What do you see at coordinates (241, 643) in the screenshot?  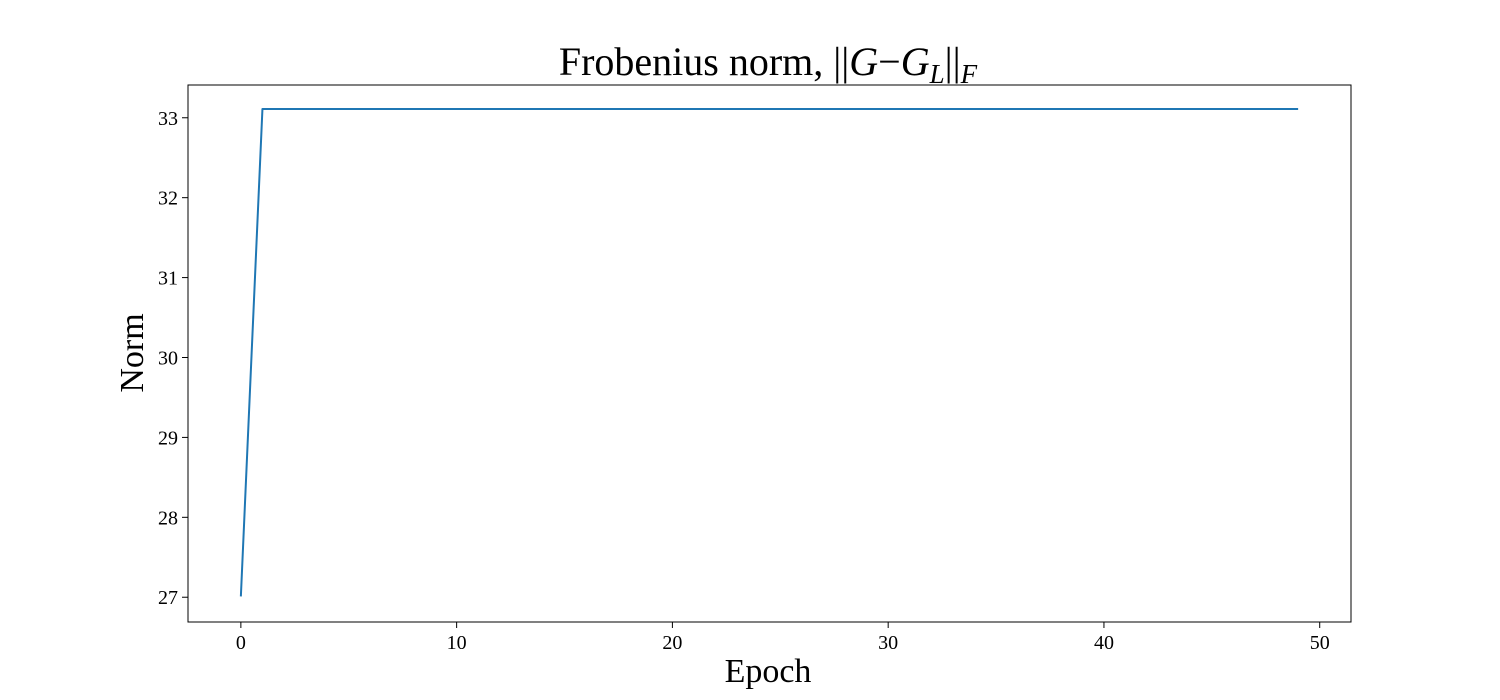 I see `x-tick-label: 0` at bounding box center [241, 643].